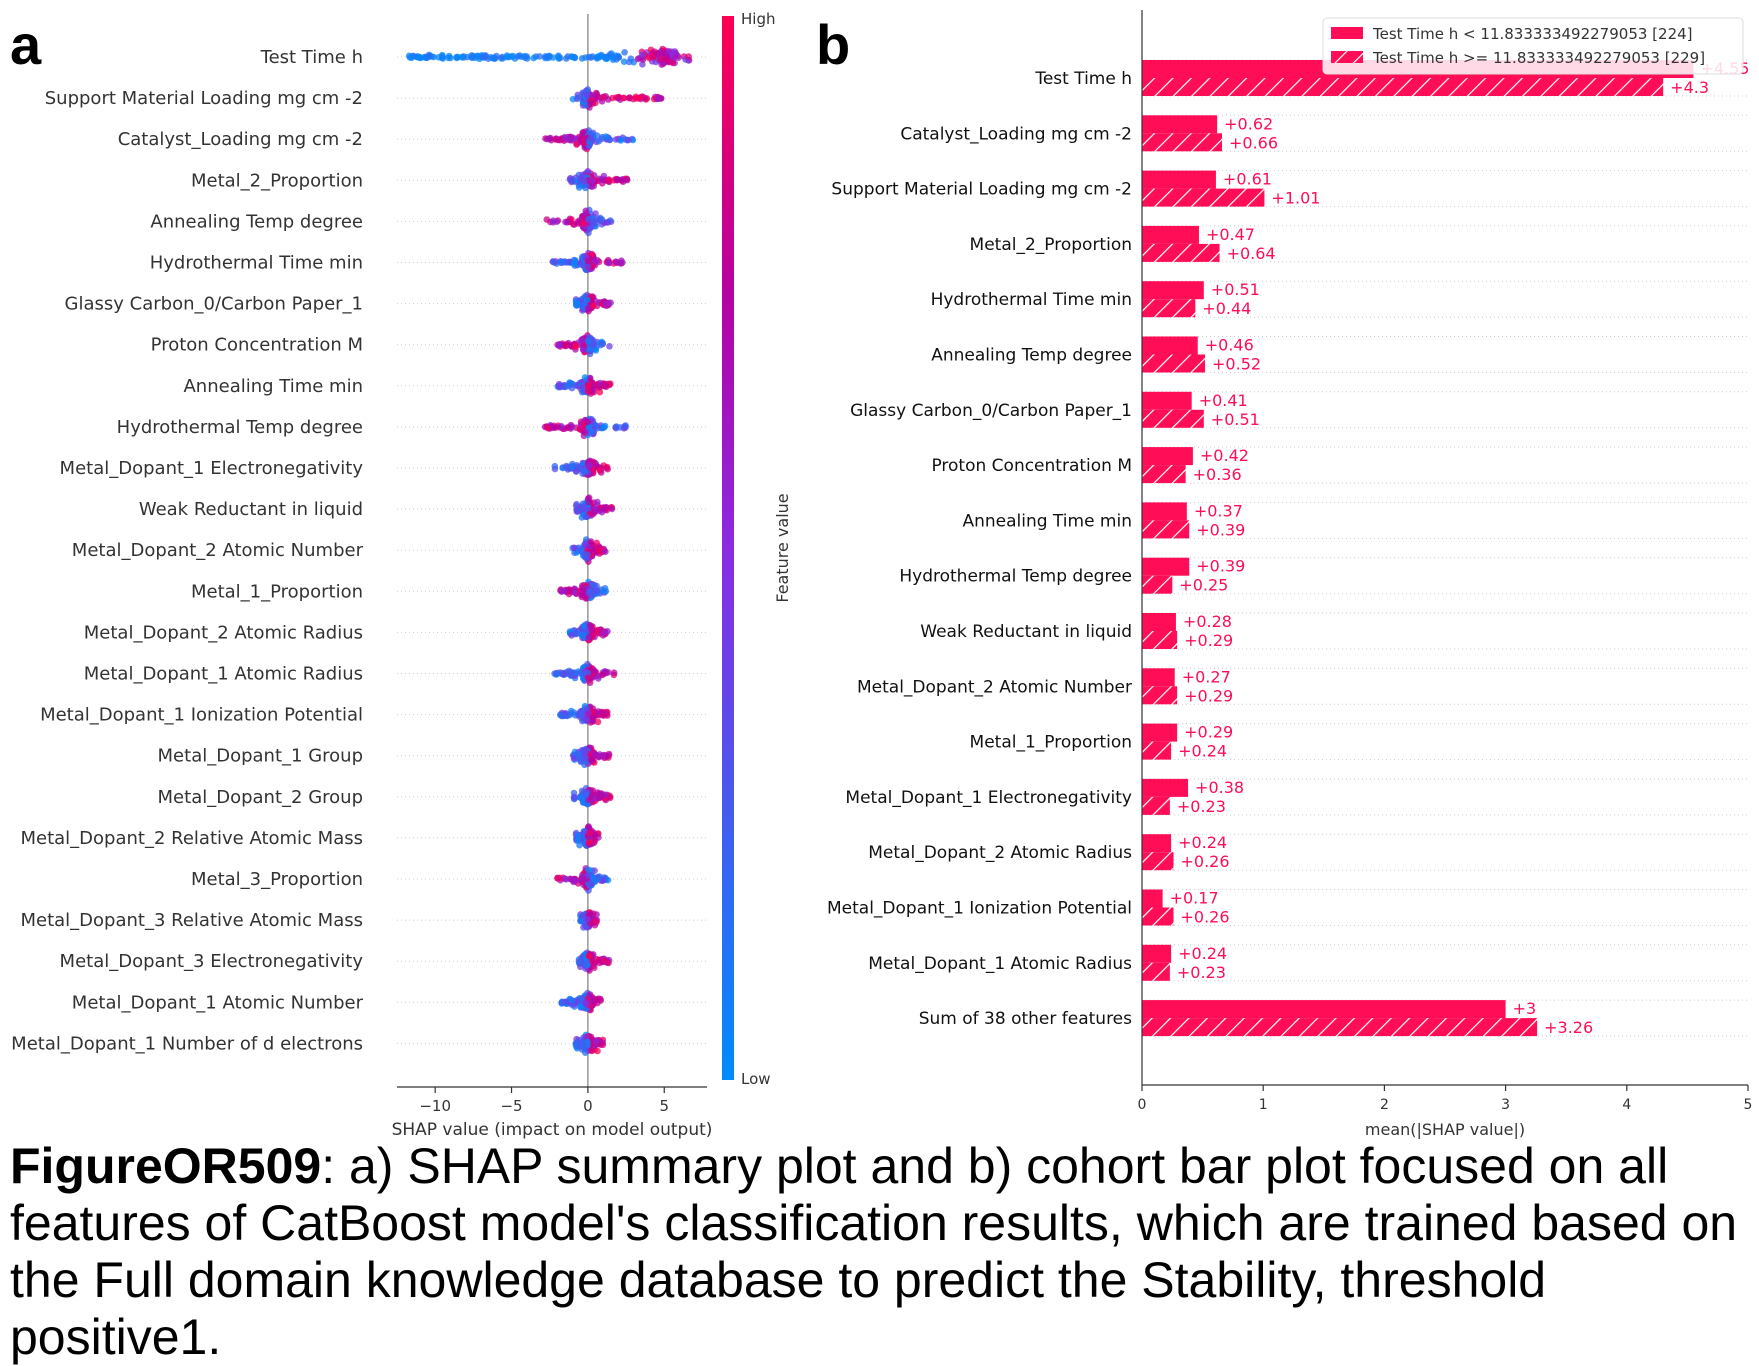  Describe the element at coordinates (1205, 917) in the screenshot. I see `bar-value-label: +0.26` at that location.